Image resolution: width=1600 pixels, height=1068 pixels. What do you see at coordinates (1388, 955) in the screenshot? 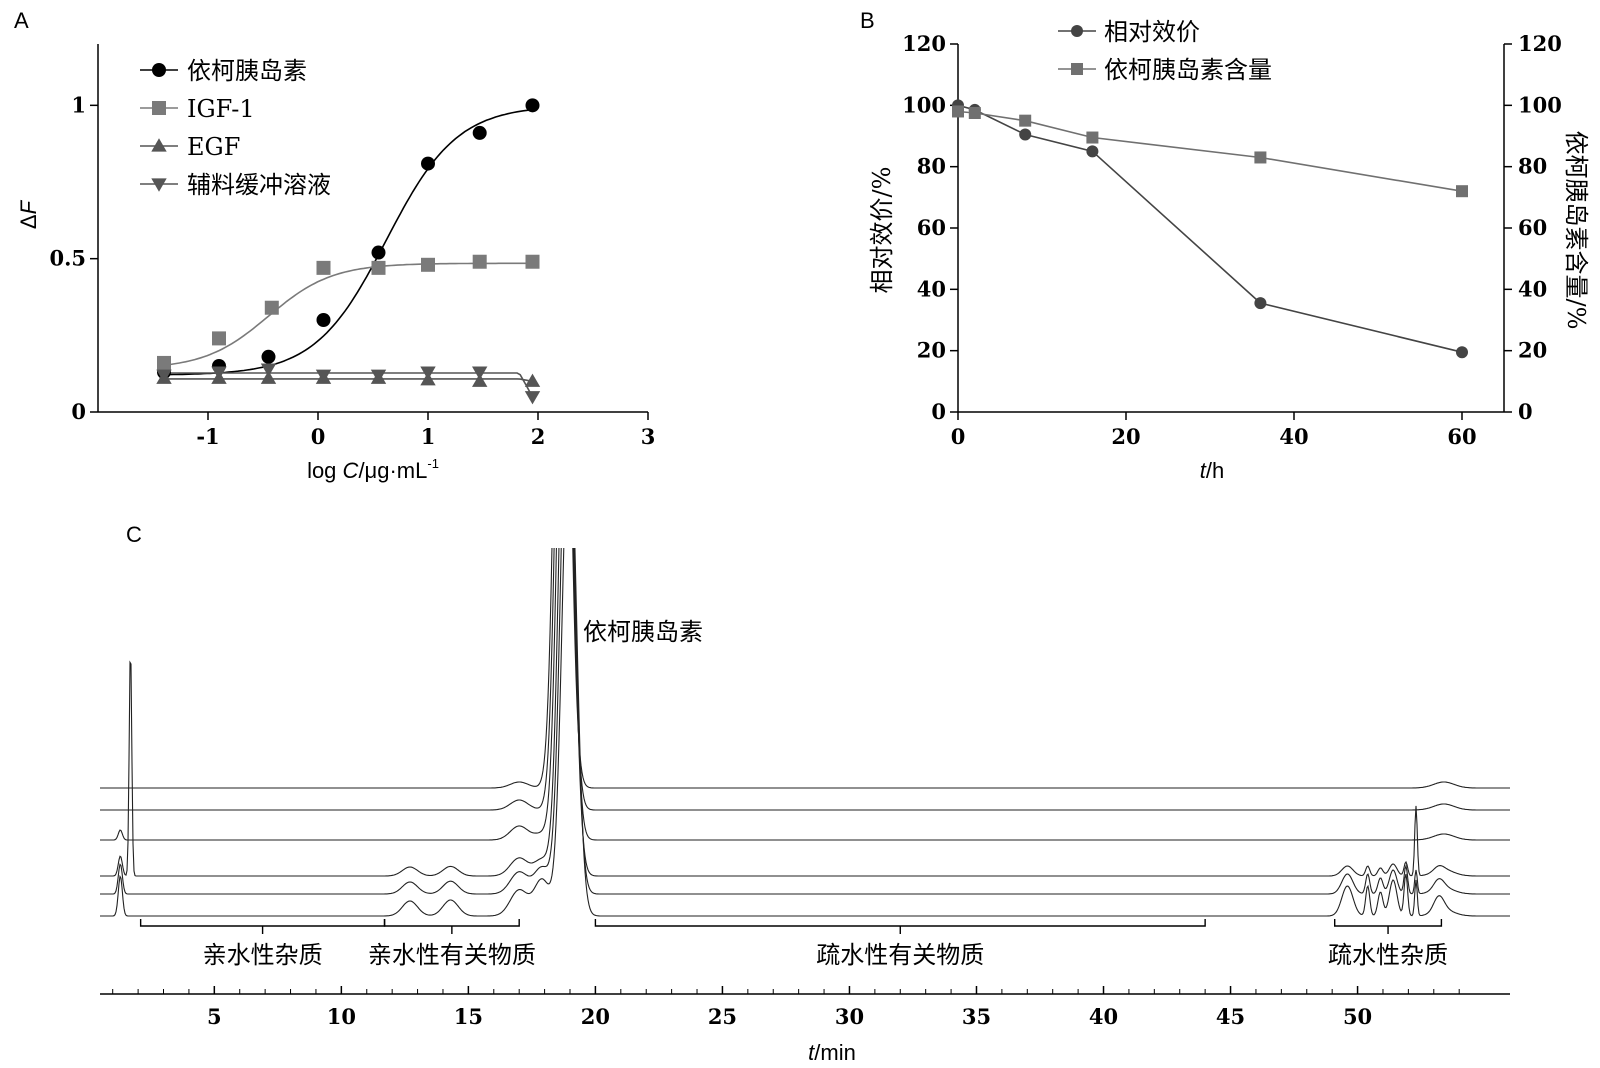
I see `c-bracket-label-3: 疏水性杂质` at bounding box center [1388, 955].